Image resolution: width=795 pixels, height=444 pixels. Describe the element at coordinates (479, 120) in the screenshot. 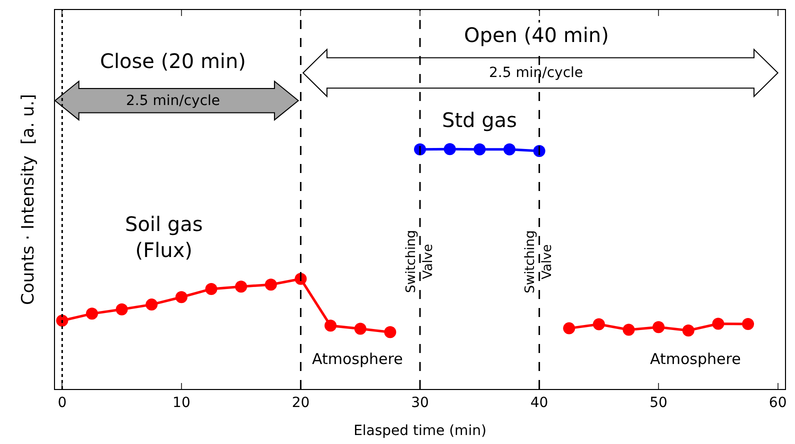

I see `text: Std gas` at that location.